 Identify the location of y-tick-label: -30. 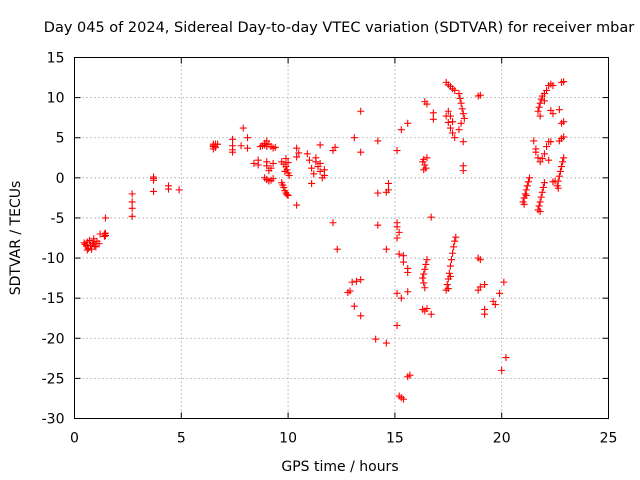
(53, 420).